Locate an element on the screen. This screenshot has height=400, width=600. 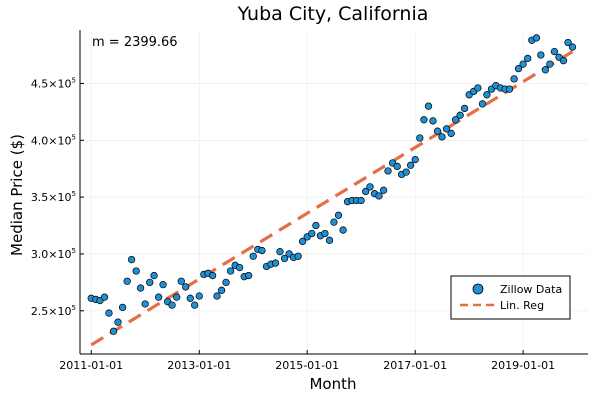
legend-marker-zillow is located at coordinates (478, 289).